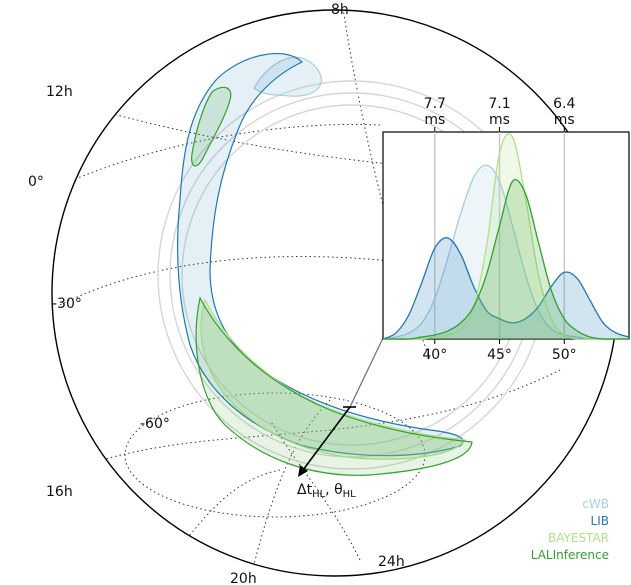 The height and width of the screenshot is (585, 631). I want to click on dec-label-minus60: -60°, so click(155, 424).